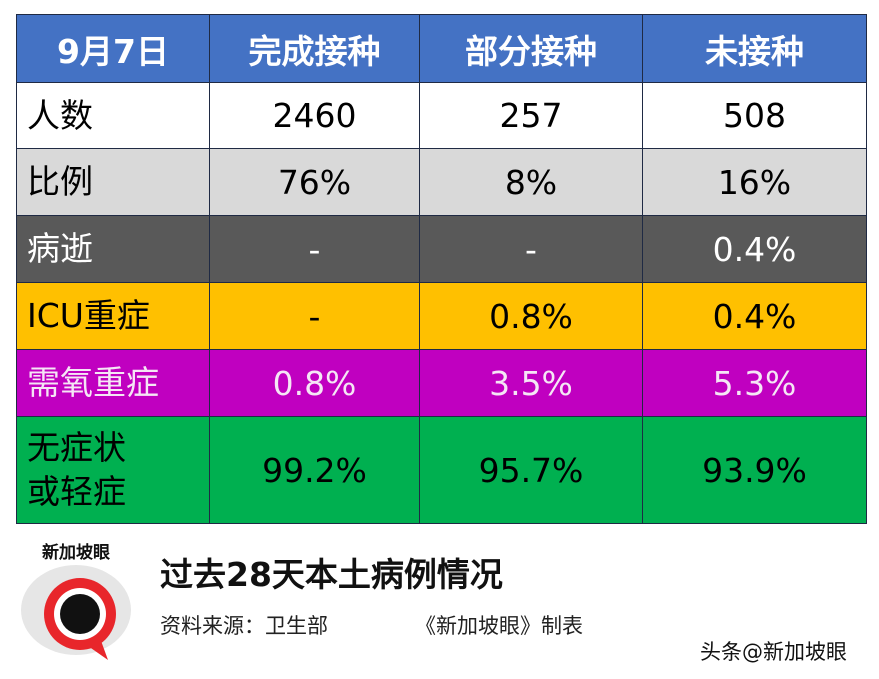 This screenshot has width=879, height=679. What do you see at coordinates (499, 626) in the screenshot?
I see `maker: 《新加坡眼》制表` at bounding box center [499, 626].